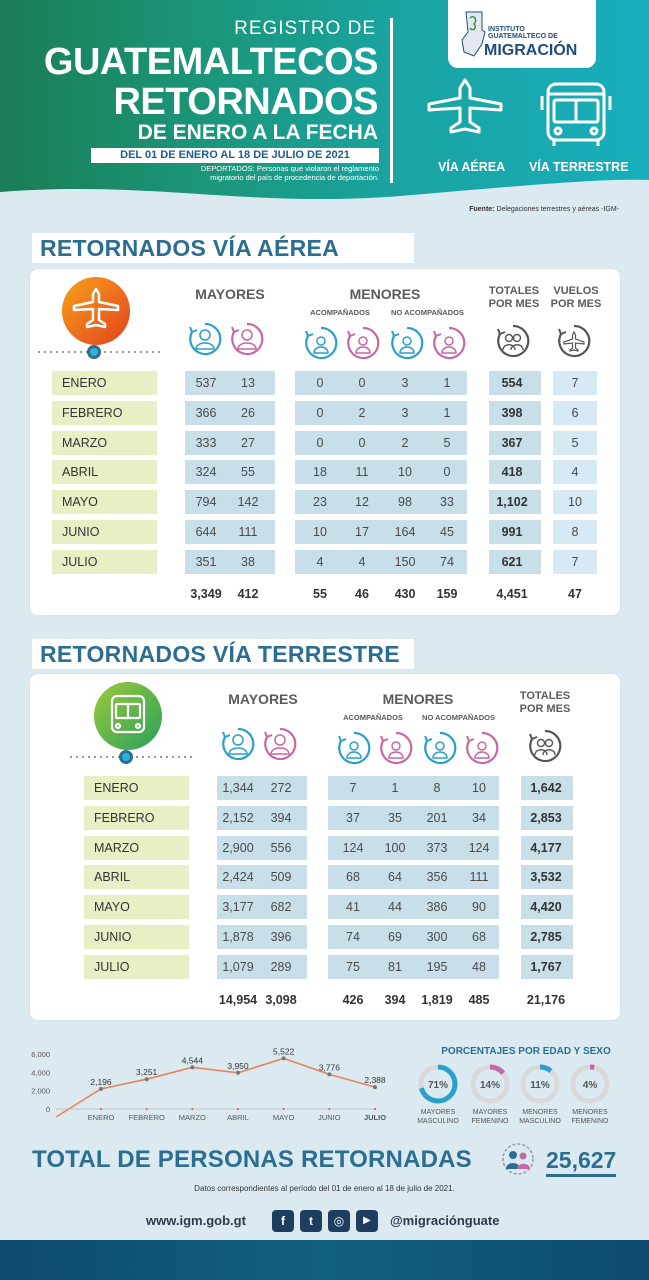 The image size is (649, 1280). Describe the element at coordinates (512, 532) in the screenshot. I see `aerea-cell-tot: 991` at that location.